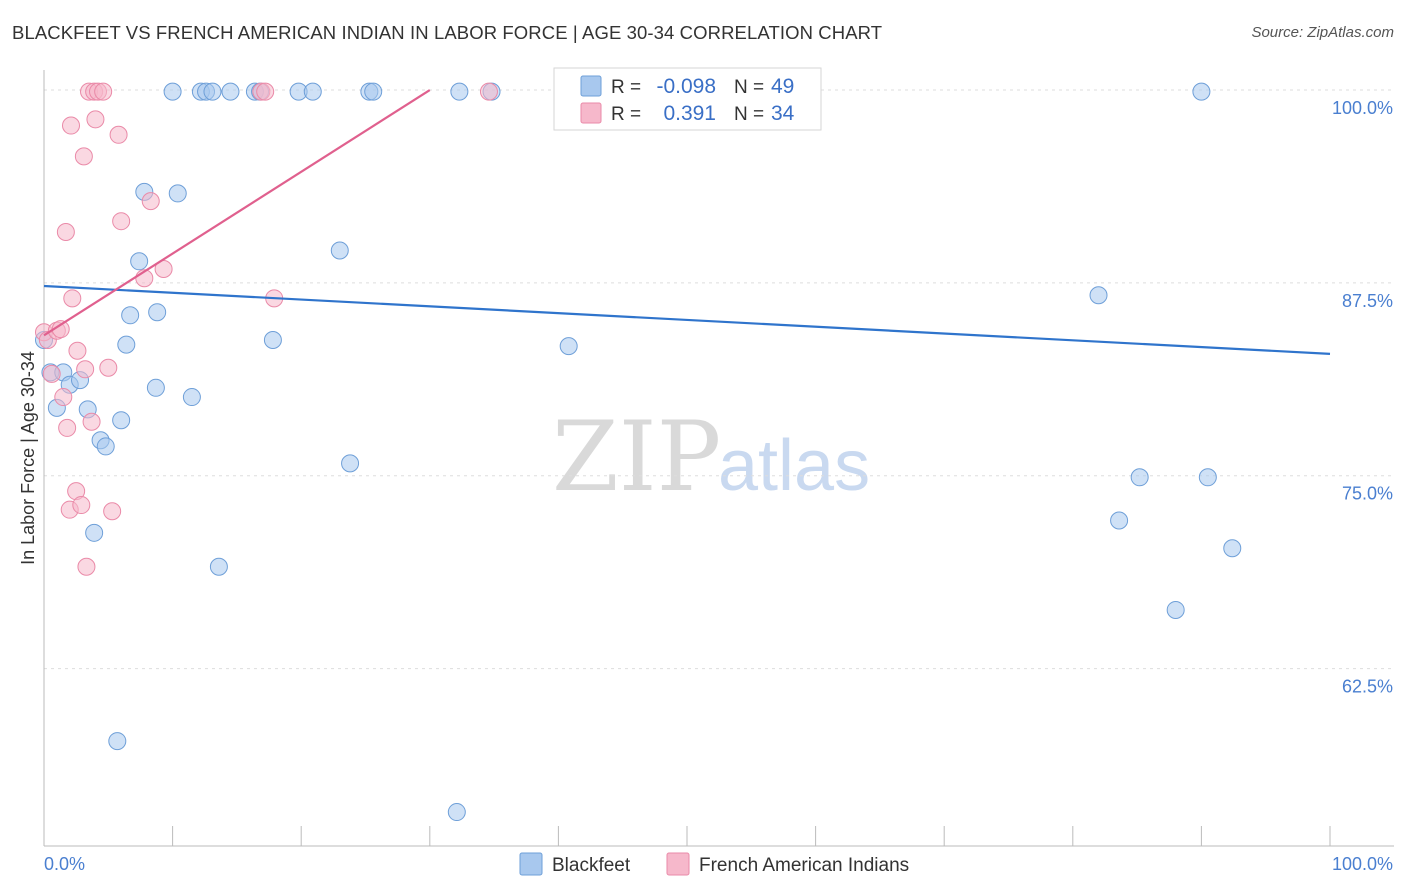 Image resolution: width=1406 pixels, height=892 pixels. Describe the element at coordinates (689, 113) in the screenshot. I see `stats-r-value-french: 0.391` at that location.